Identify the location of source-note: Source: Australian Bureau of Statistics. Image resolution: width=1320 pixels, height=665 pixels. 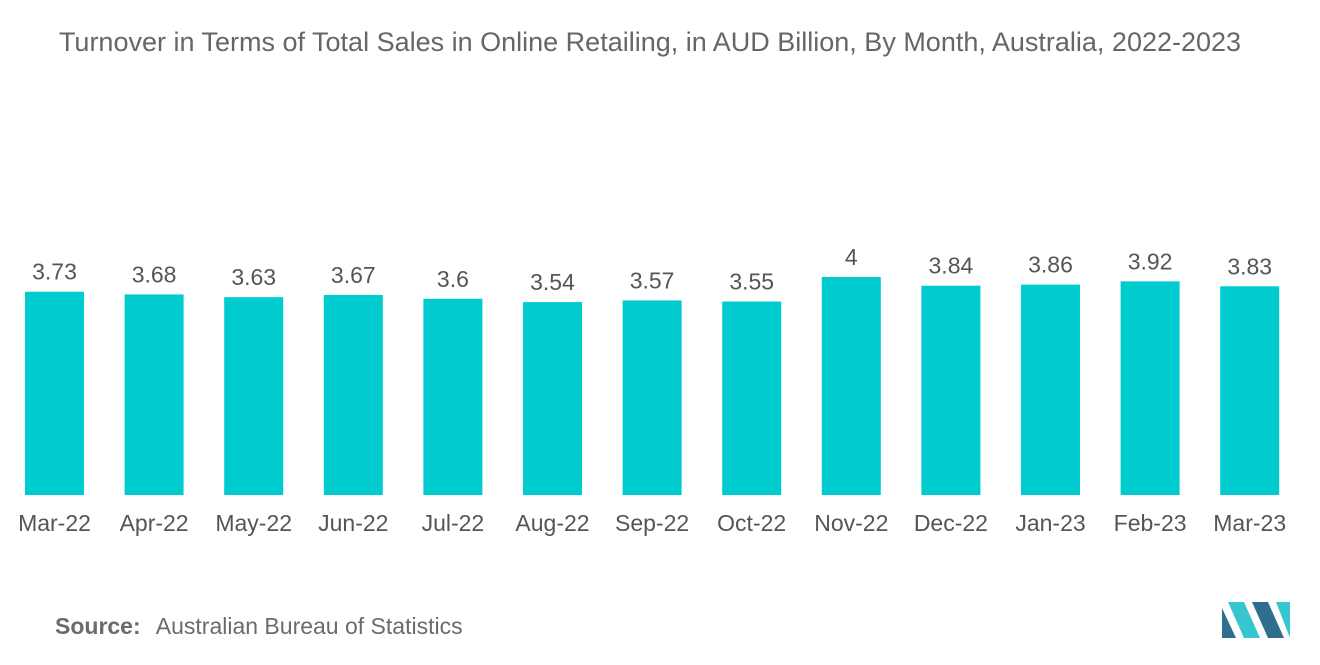
(259, 626).